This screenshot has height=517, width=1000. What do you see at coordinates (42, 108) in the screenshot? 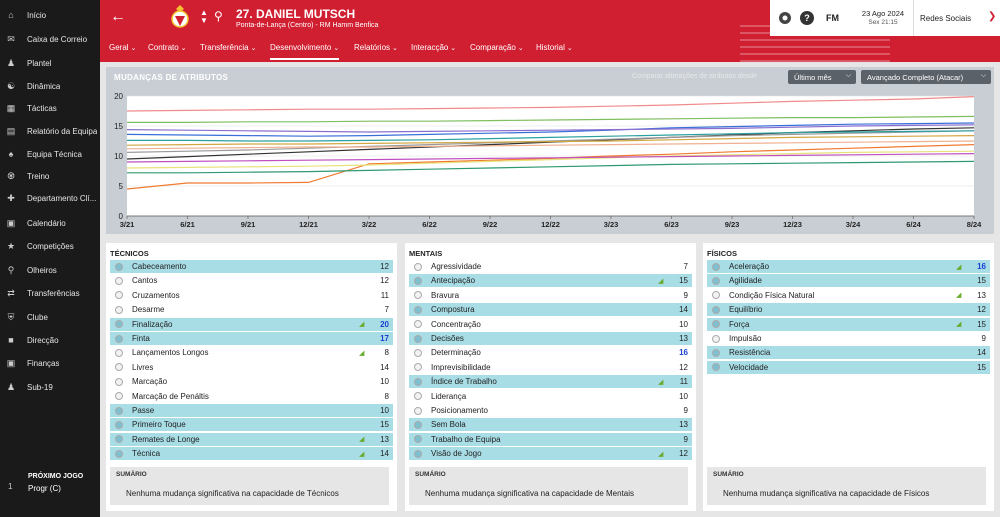
I see `sidebar-item-label: Tácticas` at bounding box center [42, 108].